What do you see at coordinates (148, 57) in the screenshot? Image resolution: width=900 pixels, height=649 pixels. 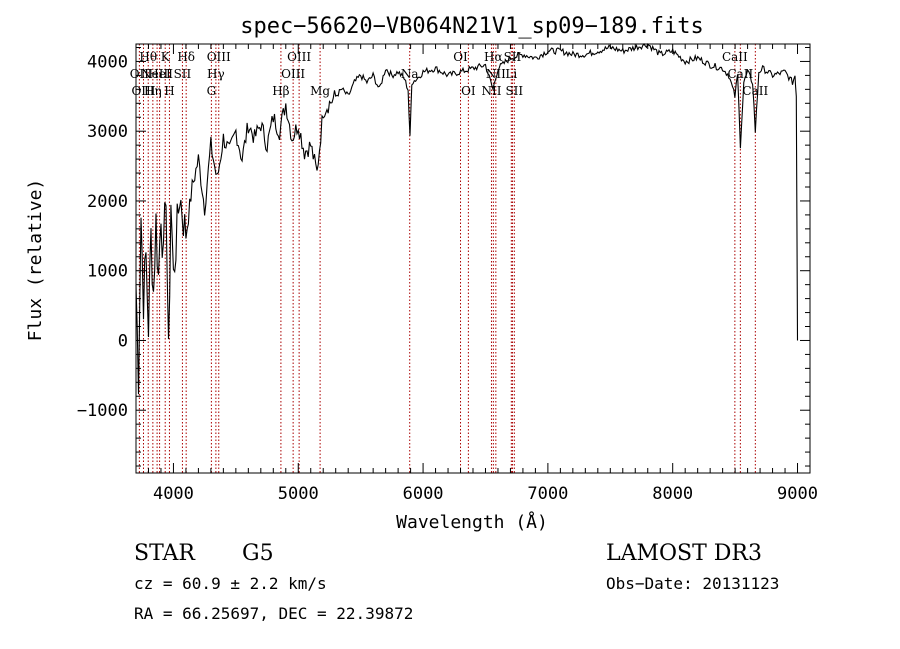 I see `line-marker-label: Hθ` at bounding box center [148, 57].